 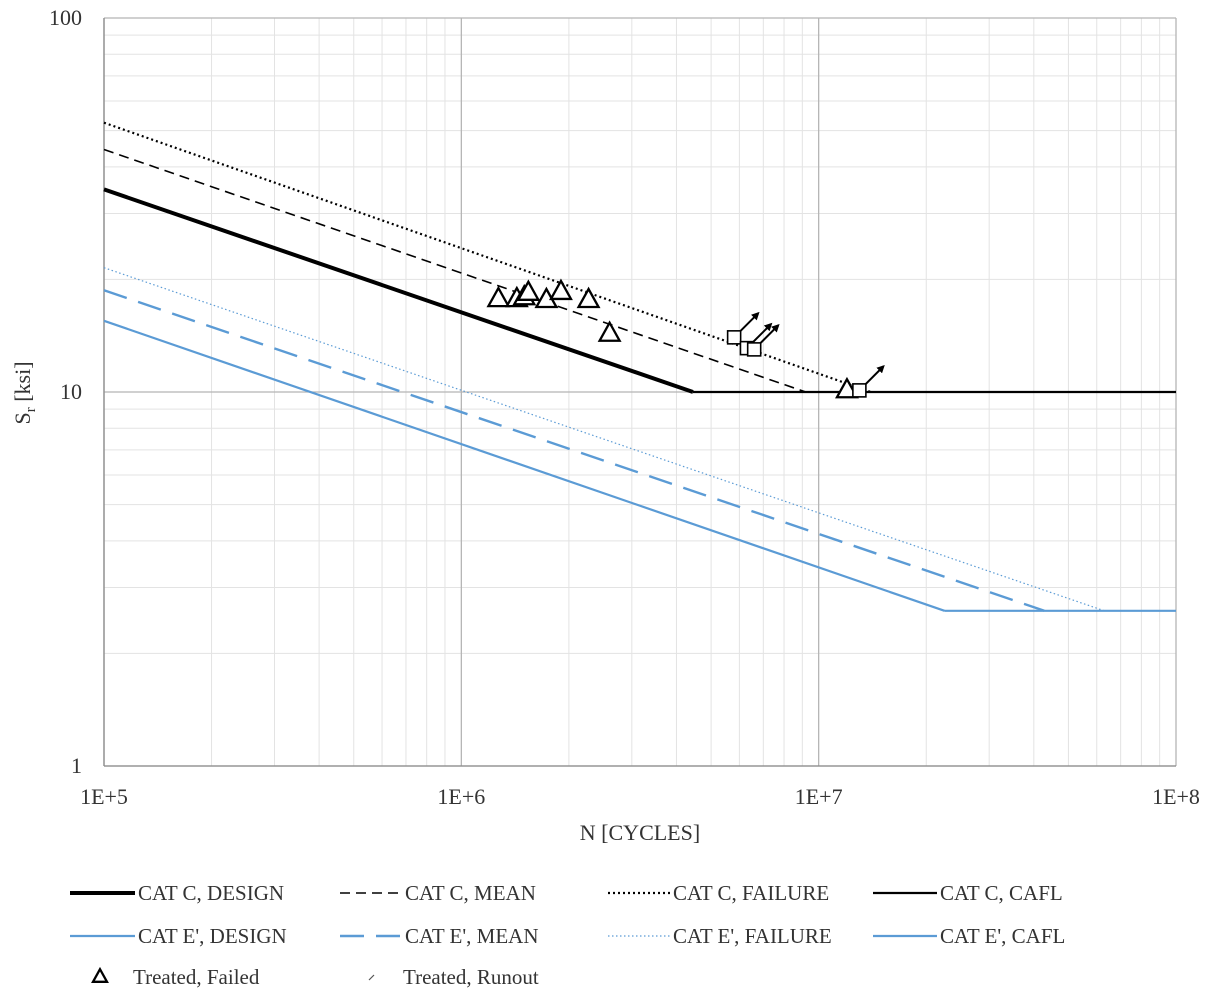 What do you see at coordinates (640, 832) in the screenshot?
I see `x-axis-title: N [CYCLES]` at bounding box center [640, 832].